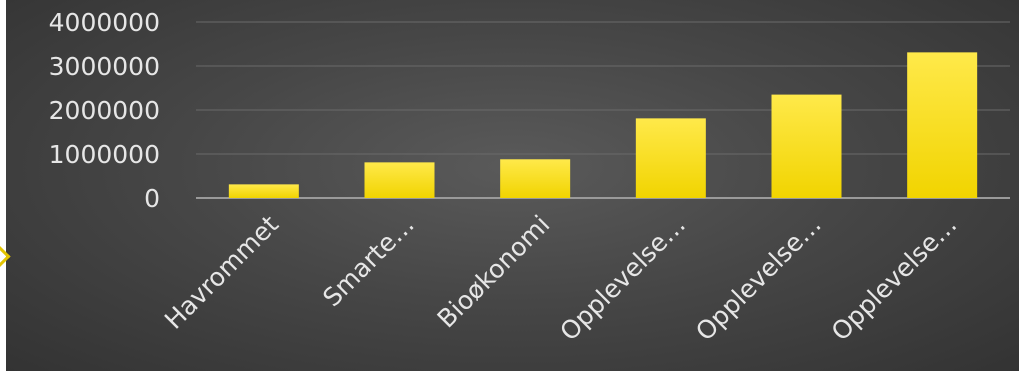 The height and width of the screenshot is (371, 1019). I want to click on y-tick-label: 0, so click(152, 198).